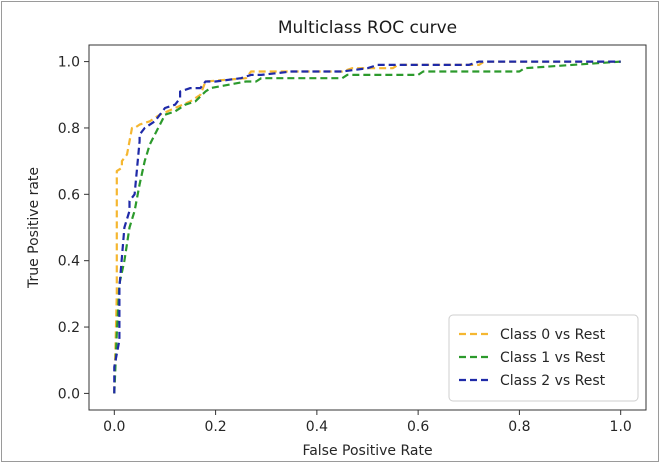 This screenshot has height=465, width=662. What do you see at coordinates (367, 28) in the screenshot?
I see `chart-title: Multiclass ROC curve` at bounding box center [367, 28].